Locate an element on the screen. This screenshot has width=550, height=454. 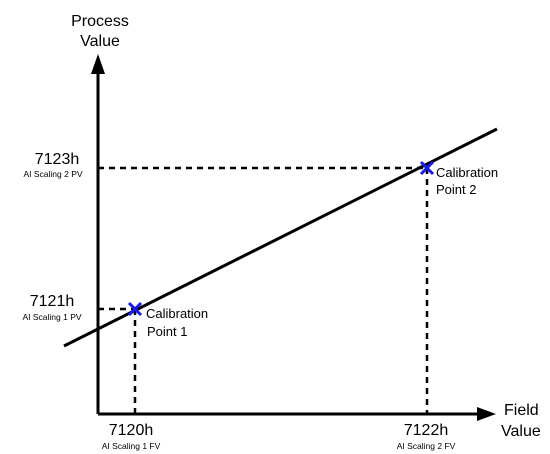
y-axis-arrow is located at coordinates (98, 64).